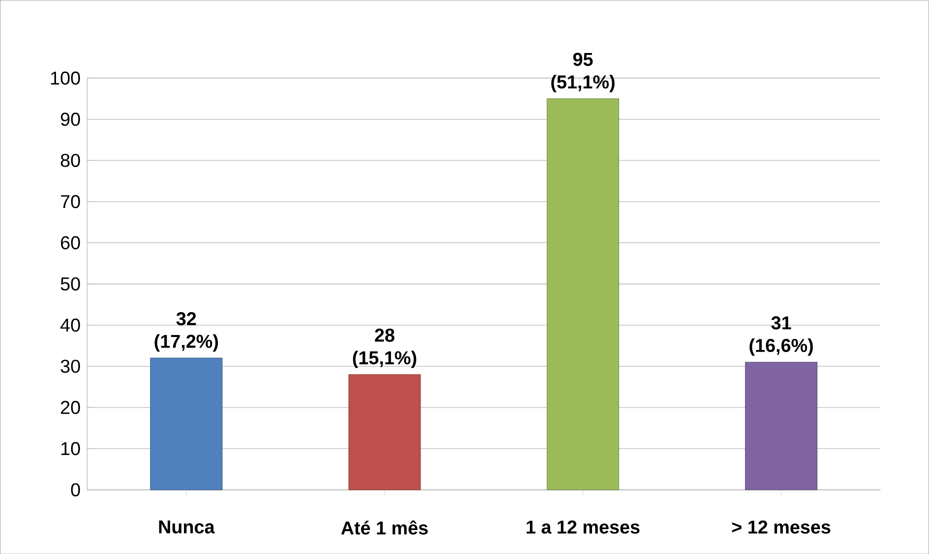 This screenshot has height=554, width=929. I want to click on x-tick-label: > 12 meses, so click(781, 527).